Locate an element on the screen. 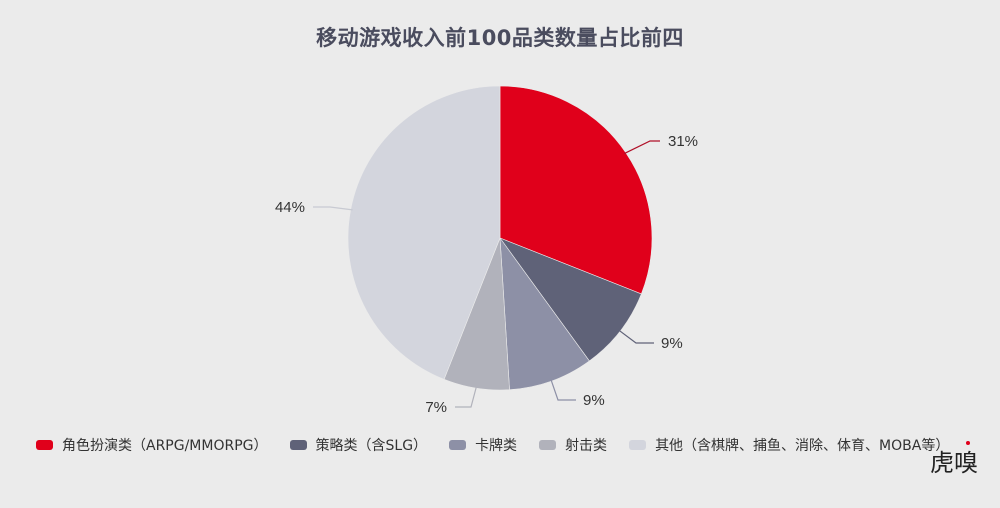 The image size is (1000, 508). legend-item-shooter: 射击类 is located at coordinates (573, 445).